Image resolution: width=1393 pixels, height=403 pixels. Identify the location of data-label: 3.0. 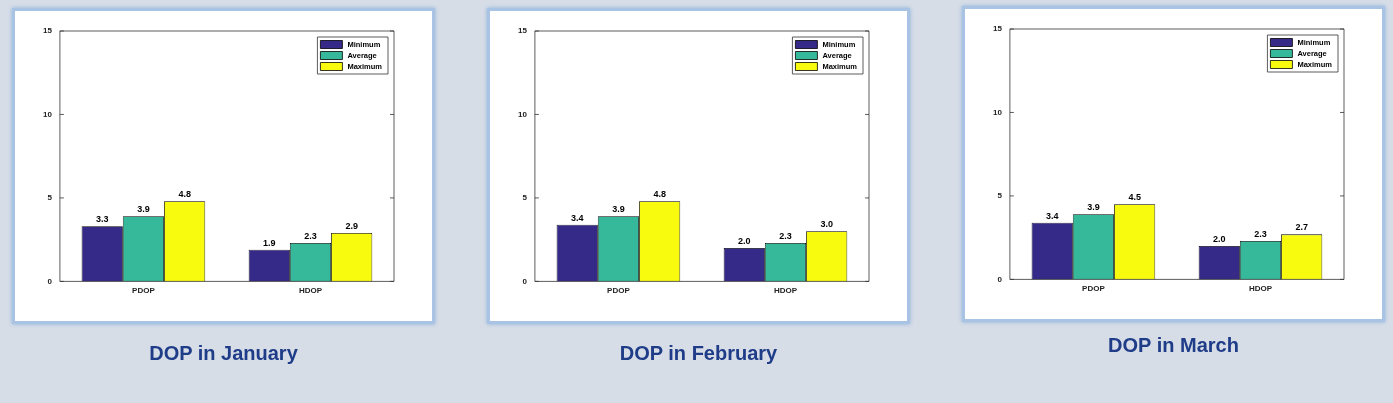
(826, 224).